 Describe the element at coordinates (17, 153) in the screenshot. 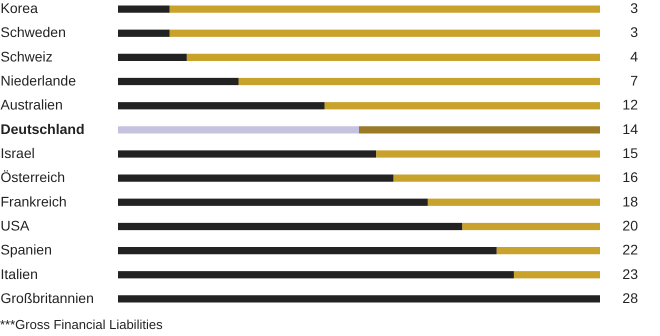

I see `y-tick-label: Israel` at that location.